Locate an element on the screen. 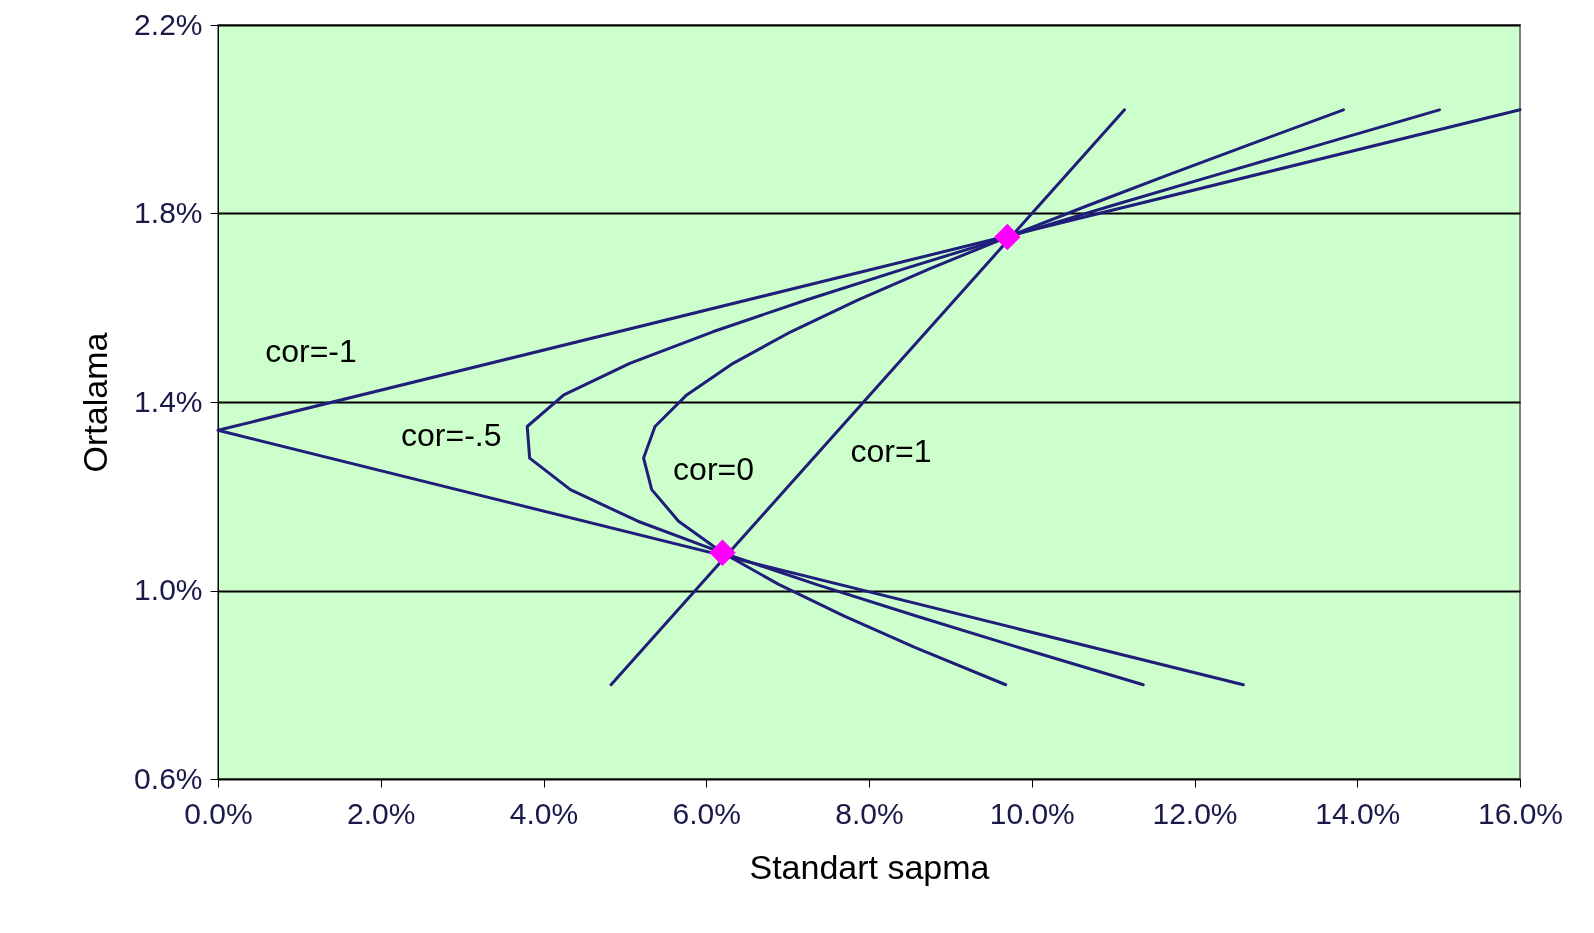  series-label: cor=-1 is located at coordinates (311, 351).